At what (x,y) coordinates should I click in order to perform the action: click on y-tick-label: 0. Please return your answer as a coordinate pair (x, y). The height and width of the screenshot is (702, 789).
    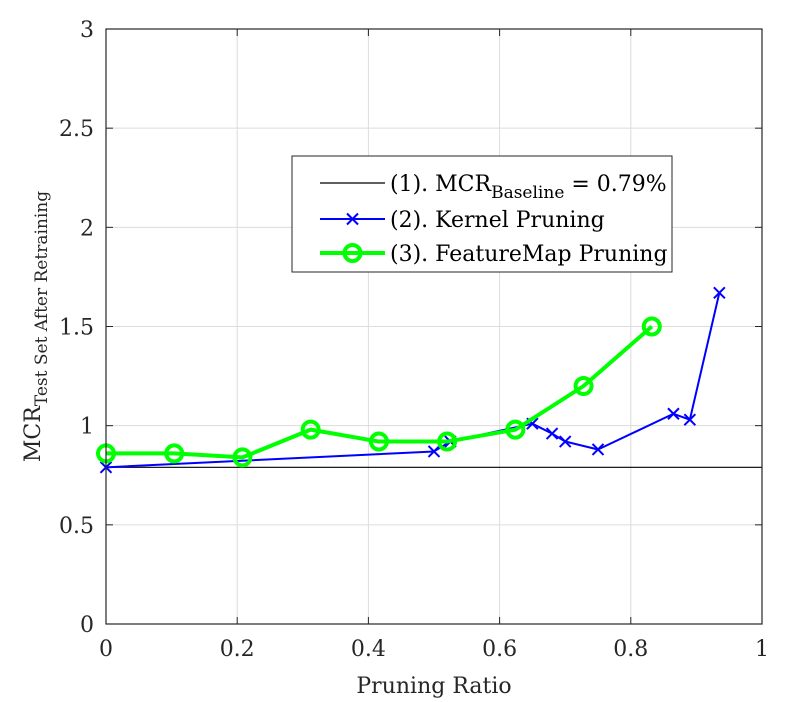
    Looking at the image, I should click on (87, 625).